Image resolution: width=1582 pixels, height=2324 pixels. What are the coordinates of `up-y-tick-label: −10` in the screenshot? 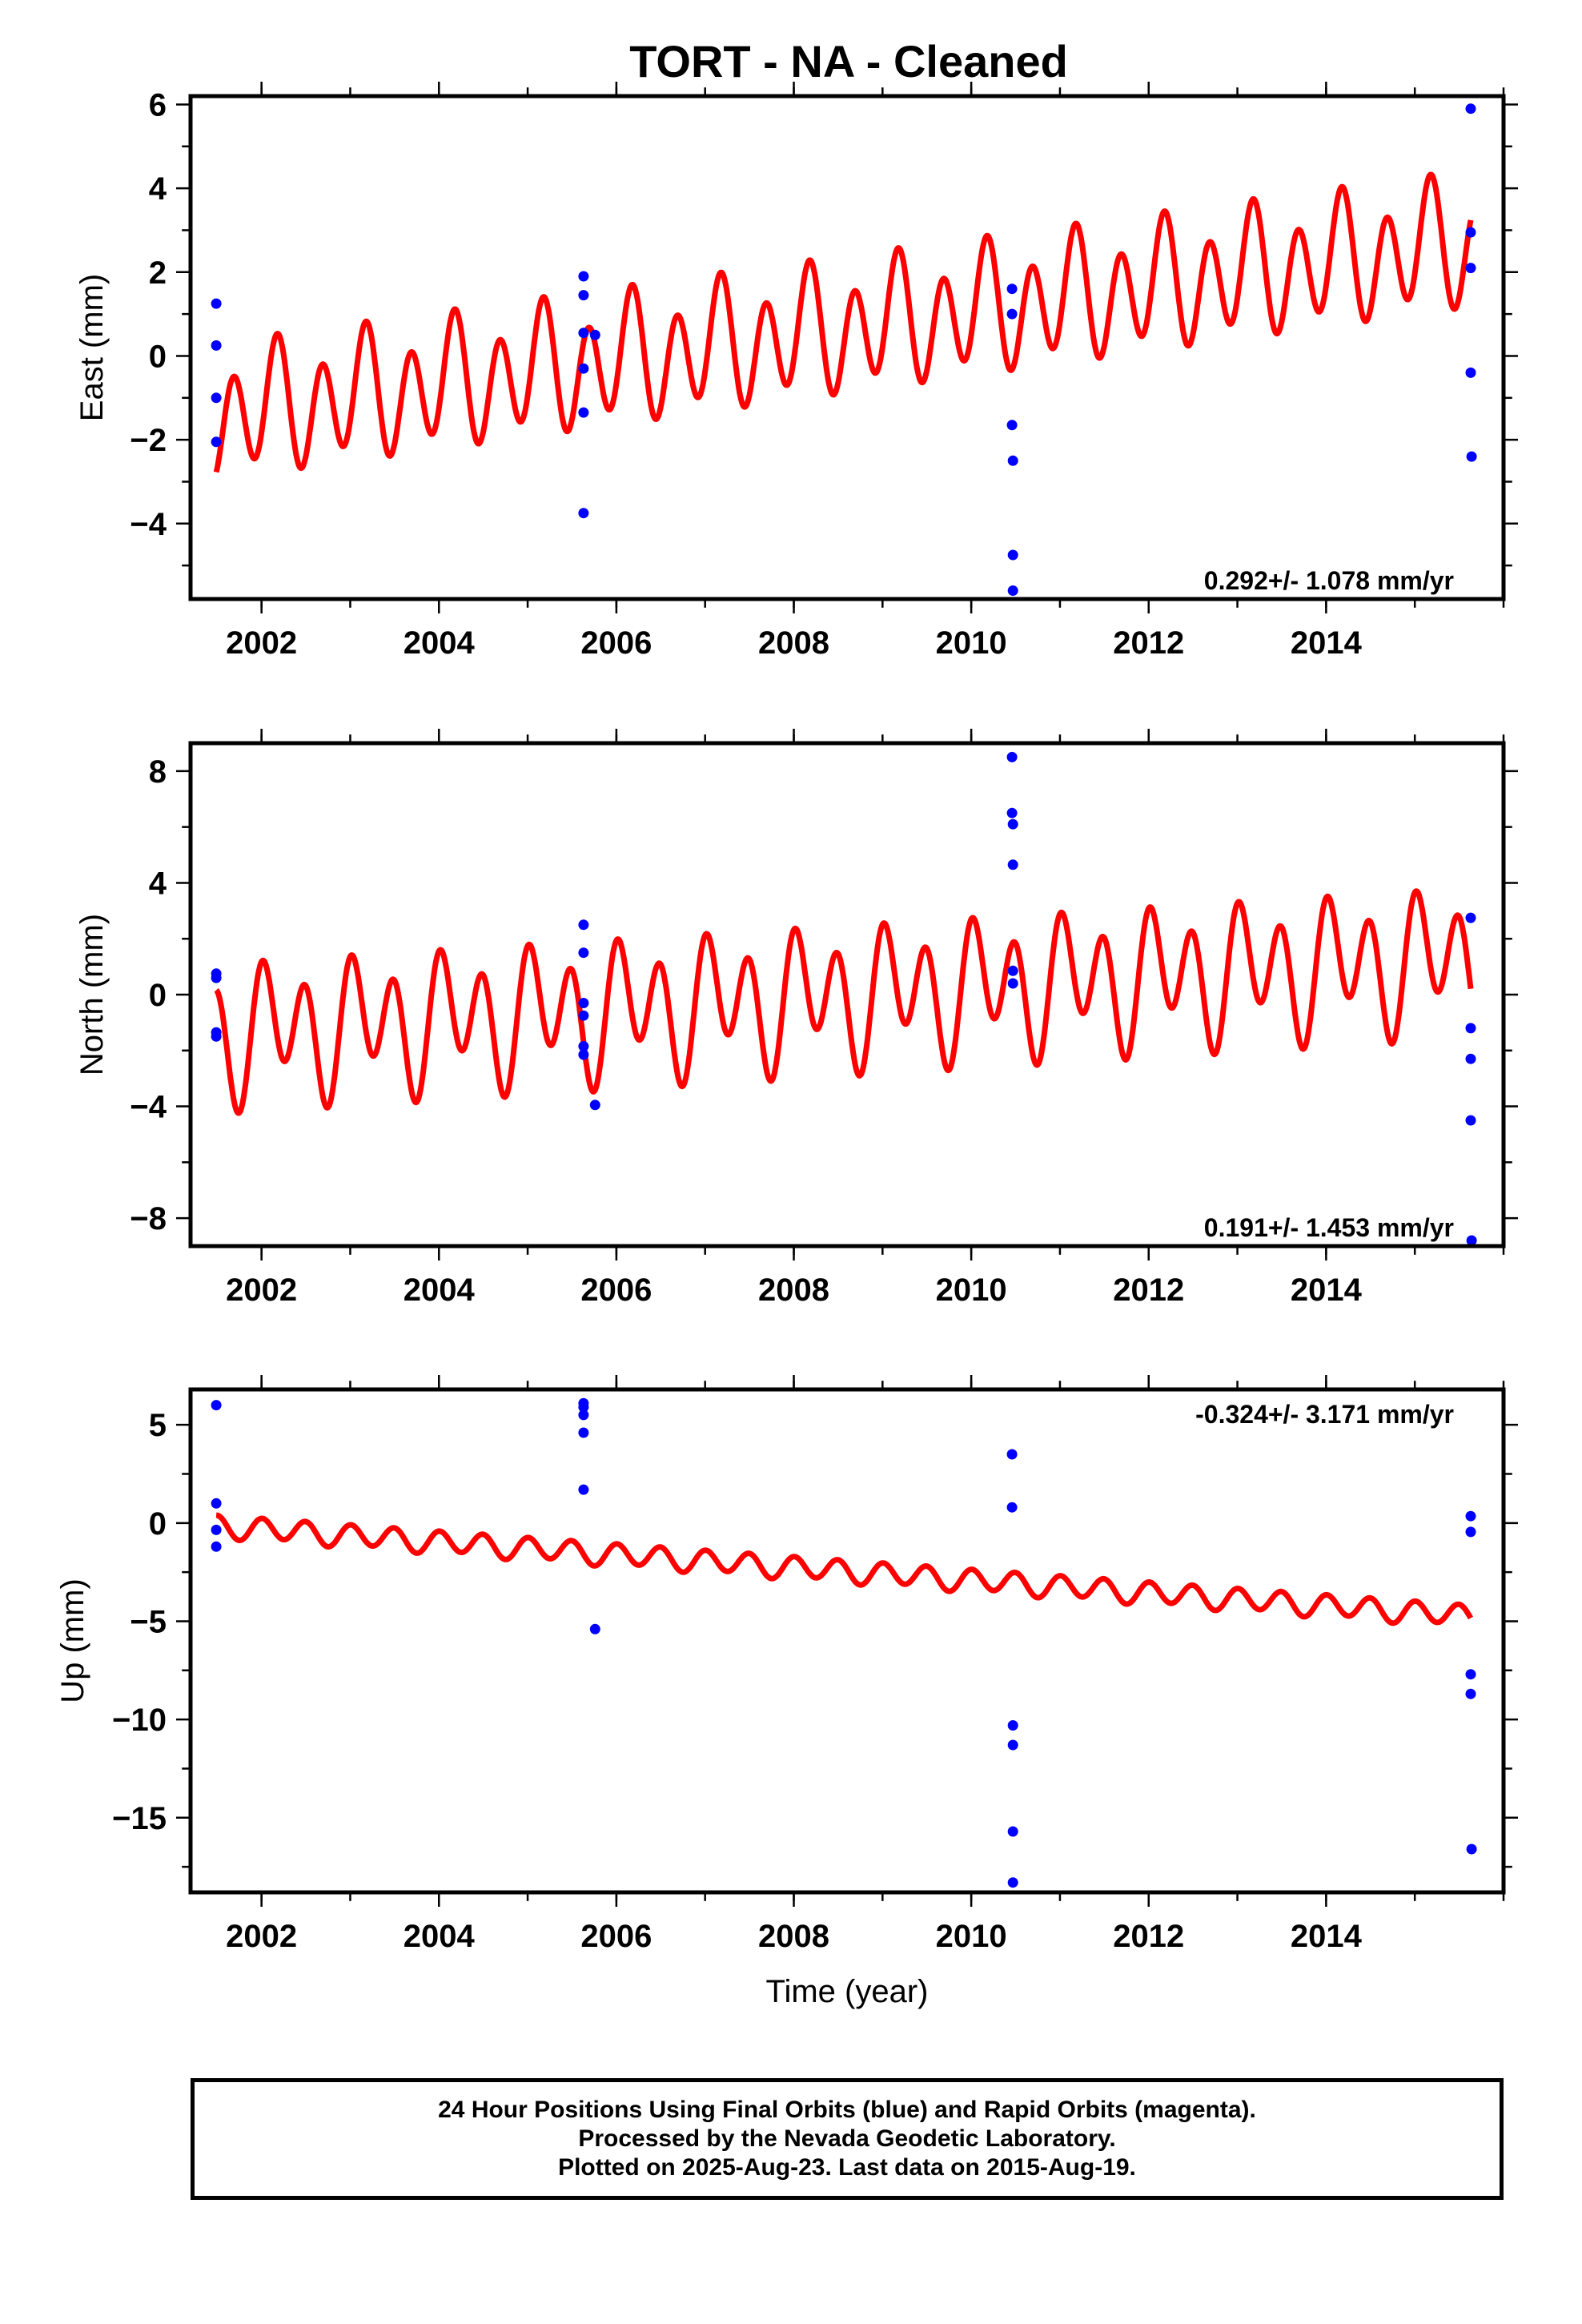 It's located at (139, 1720).